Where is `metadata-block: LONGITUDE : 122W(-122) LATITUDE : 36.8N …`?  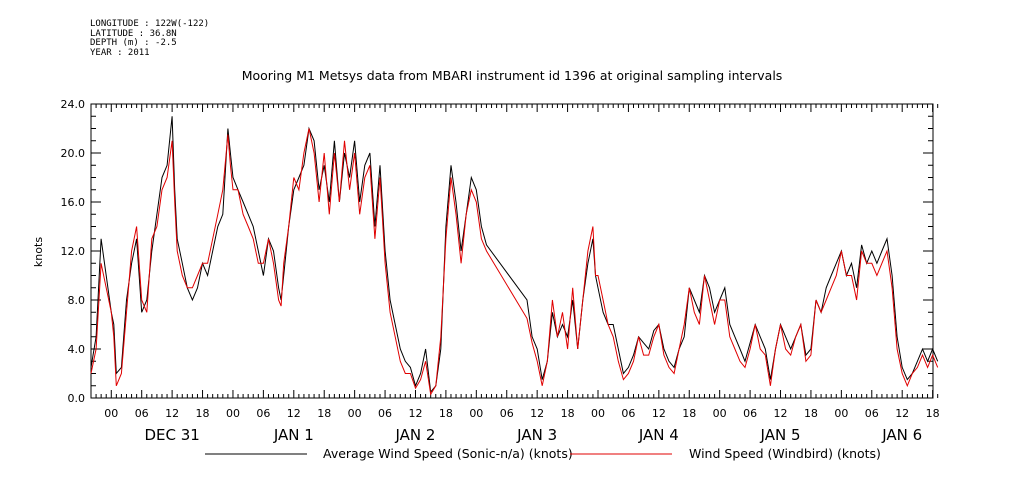
metadata-block: LONGITUDE : 122W(-122) LATITUDE : 36.8N … is located at coordinates (150, 38).